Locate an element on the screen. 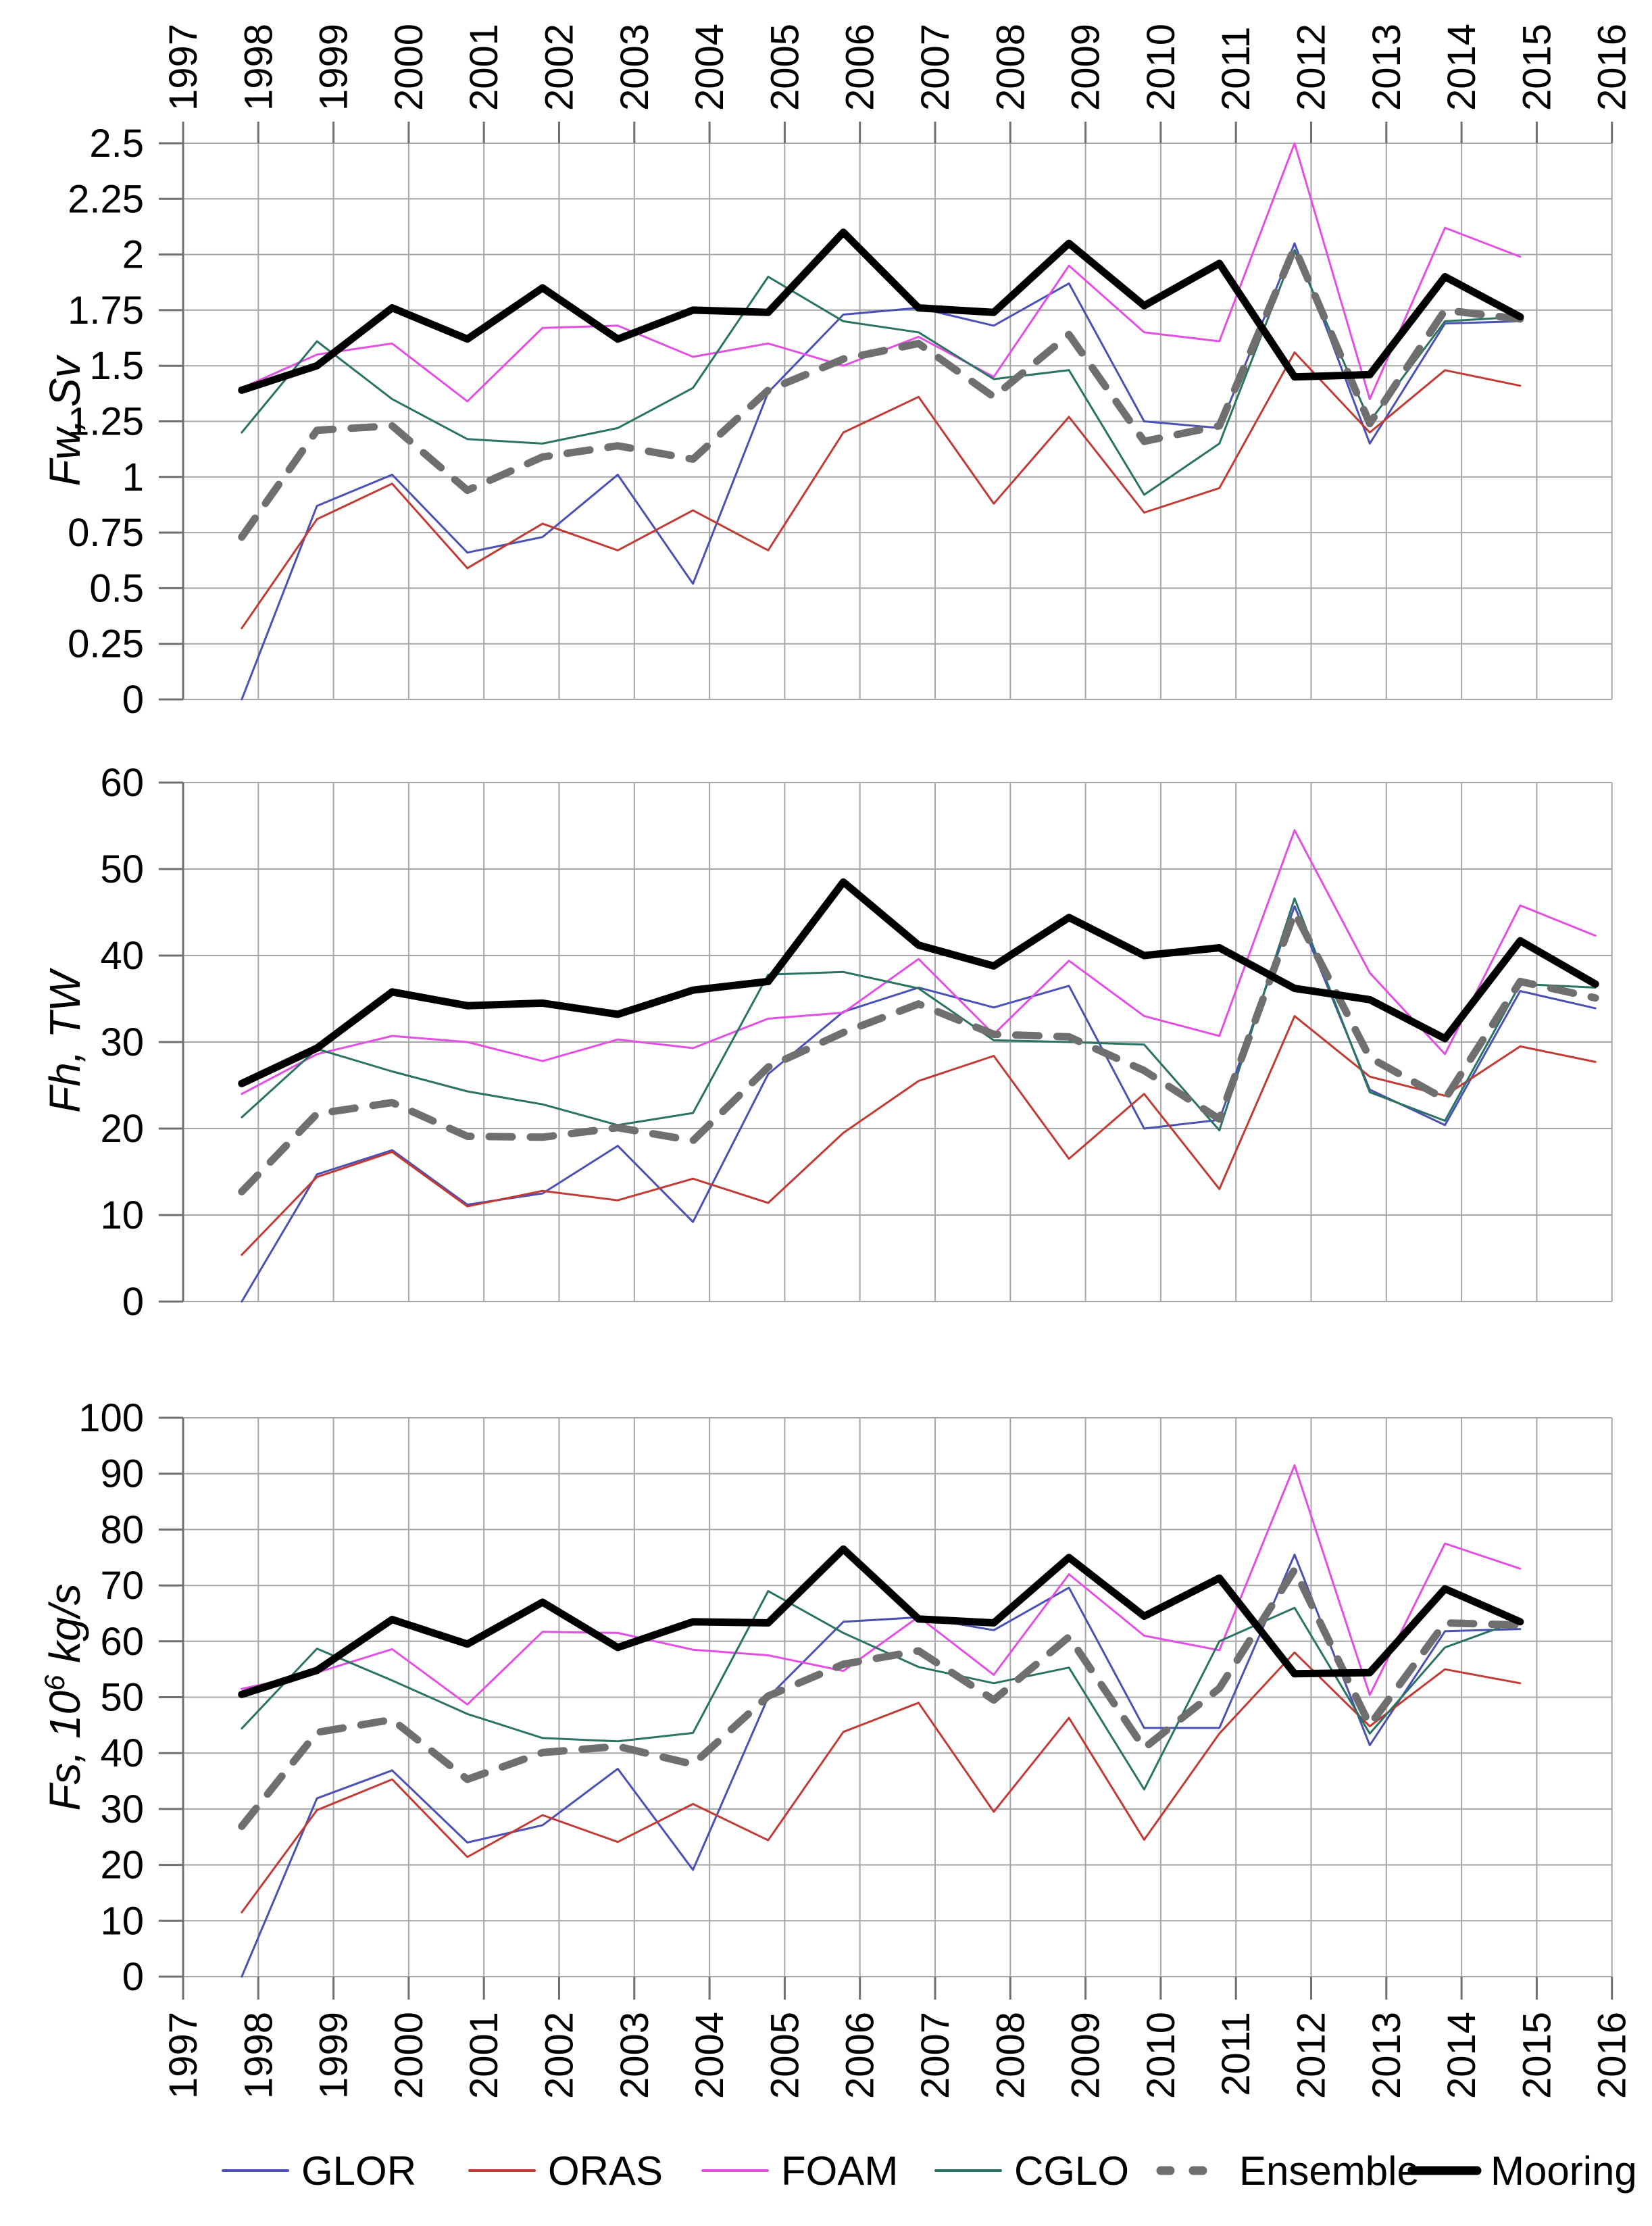  legend-item-mooring: Mooring is located at coordinates (1522, 2171).